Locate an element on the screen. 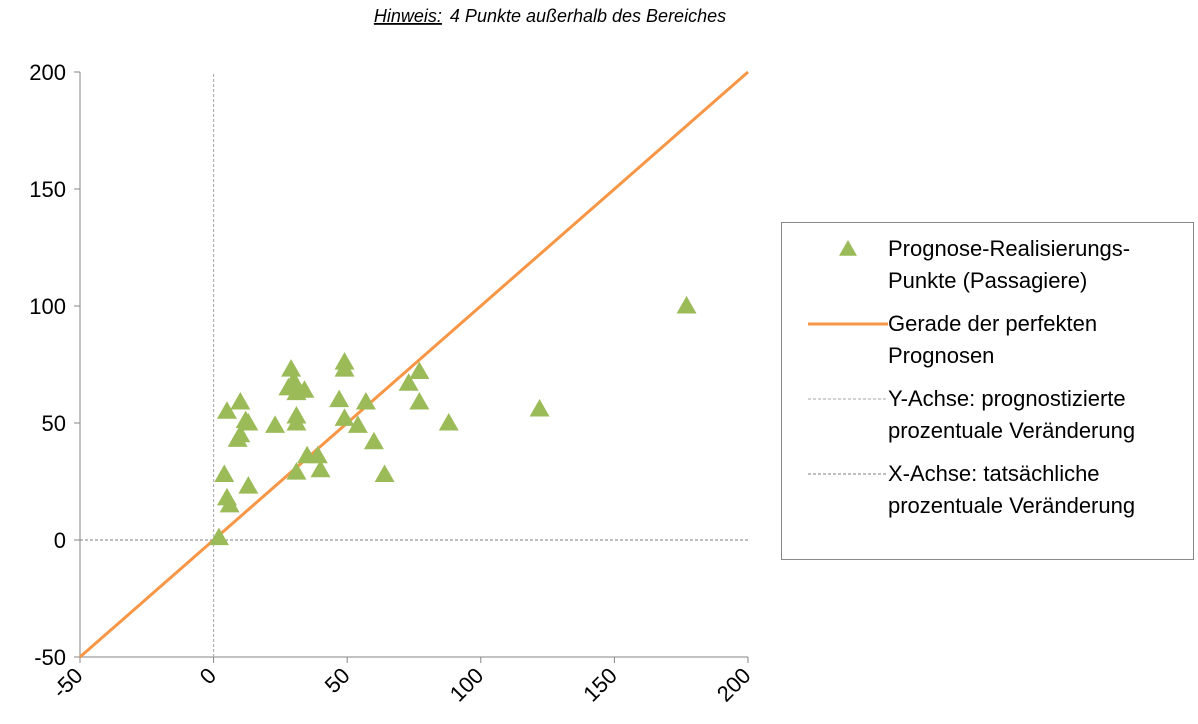 This screenshot has width=1198, height=724. x-tick-label: 150 is located at coordinates (600, 685).